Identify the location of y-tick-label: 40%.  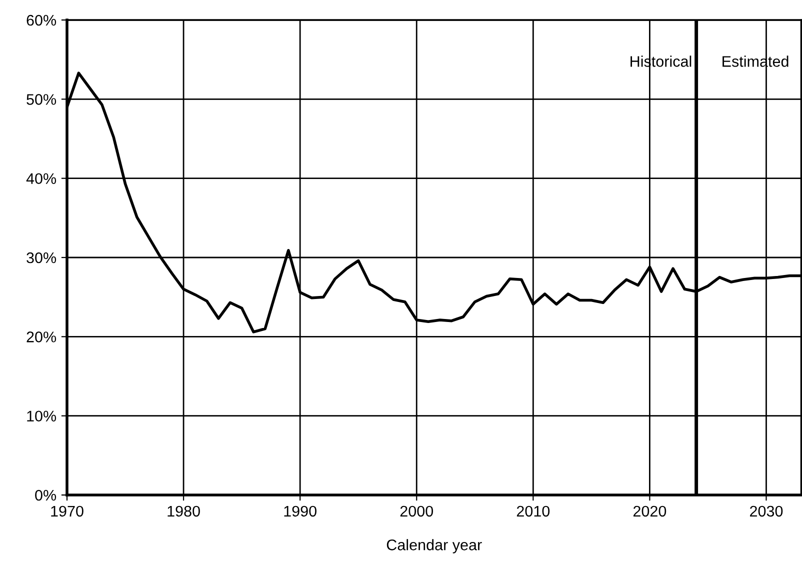
(41, 178).